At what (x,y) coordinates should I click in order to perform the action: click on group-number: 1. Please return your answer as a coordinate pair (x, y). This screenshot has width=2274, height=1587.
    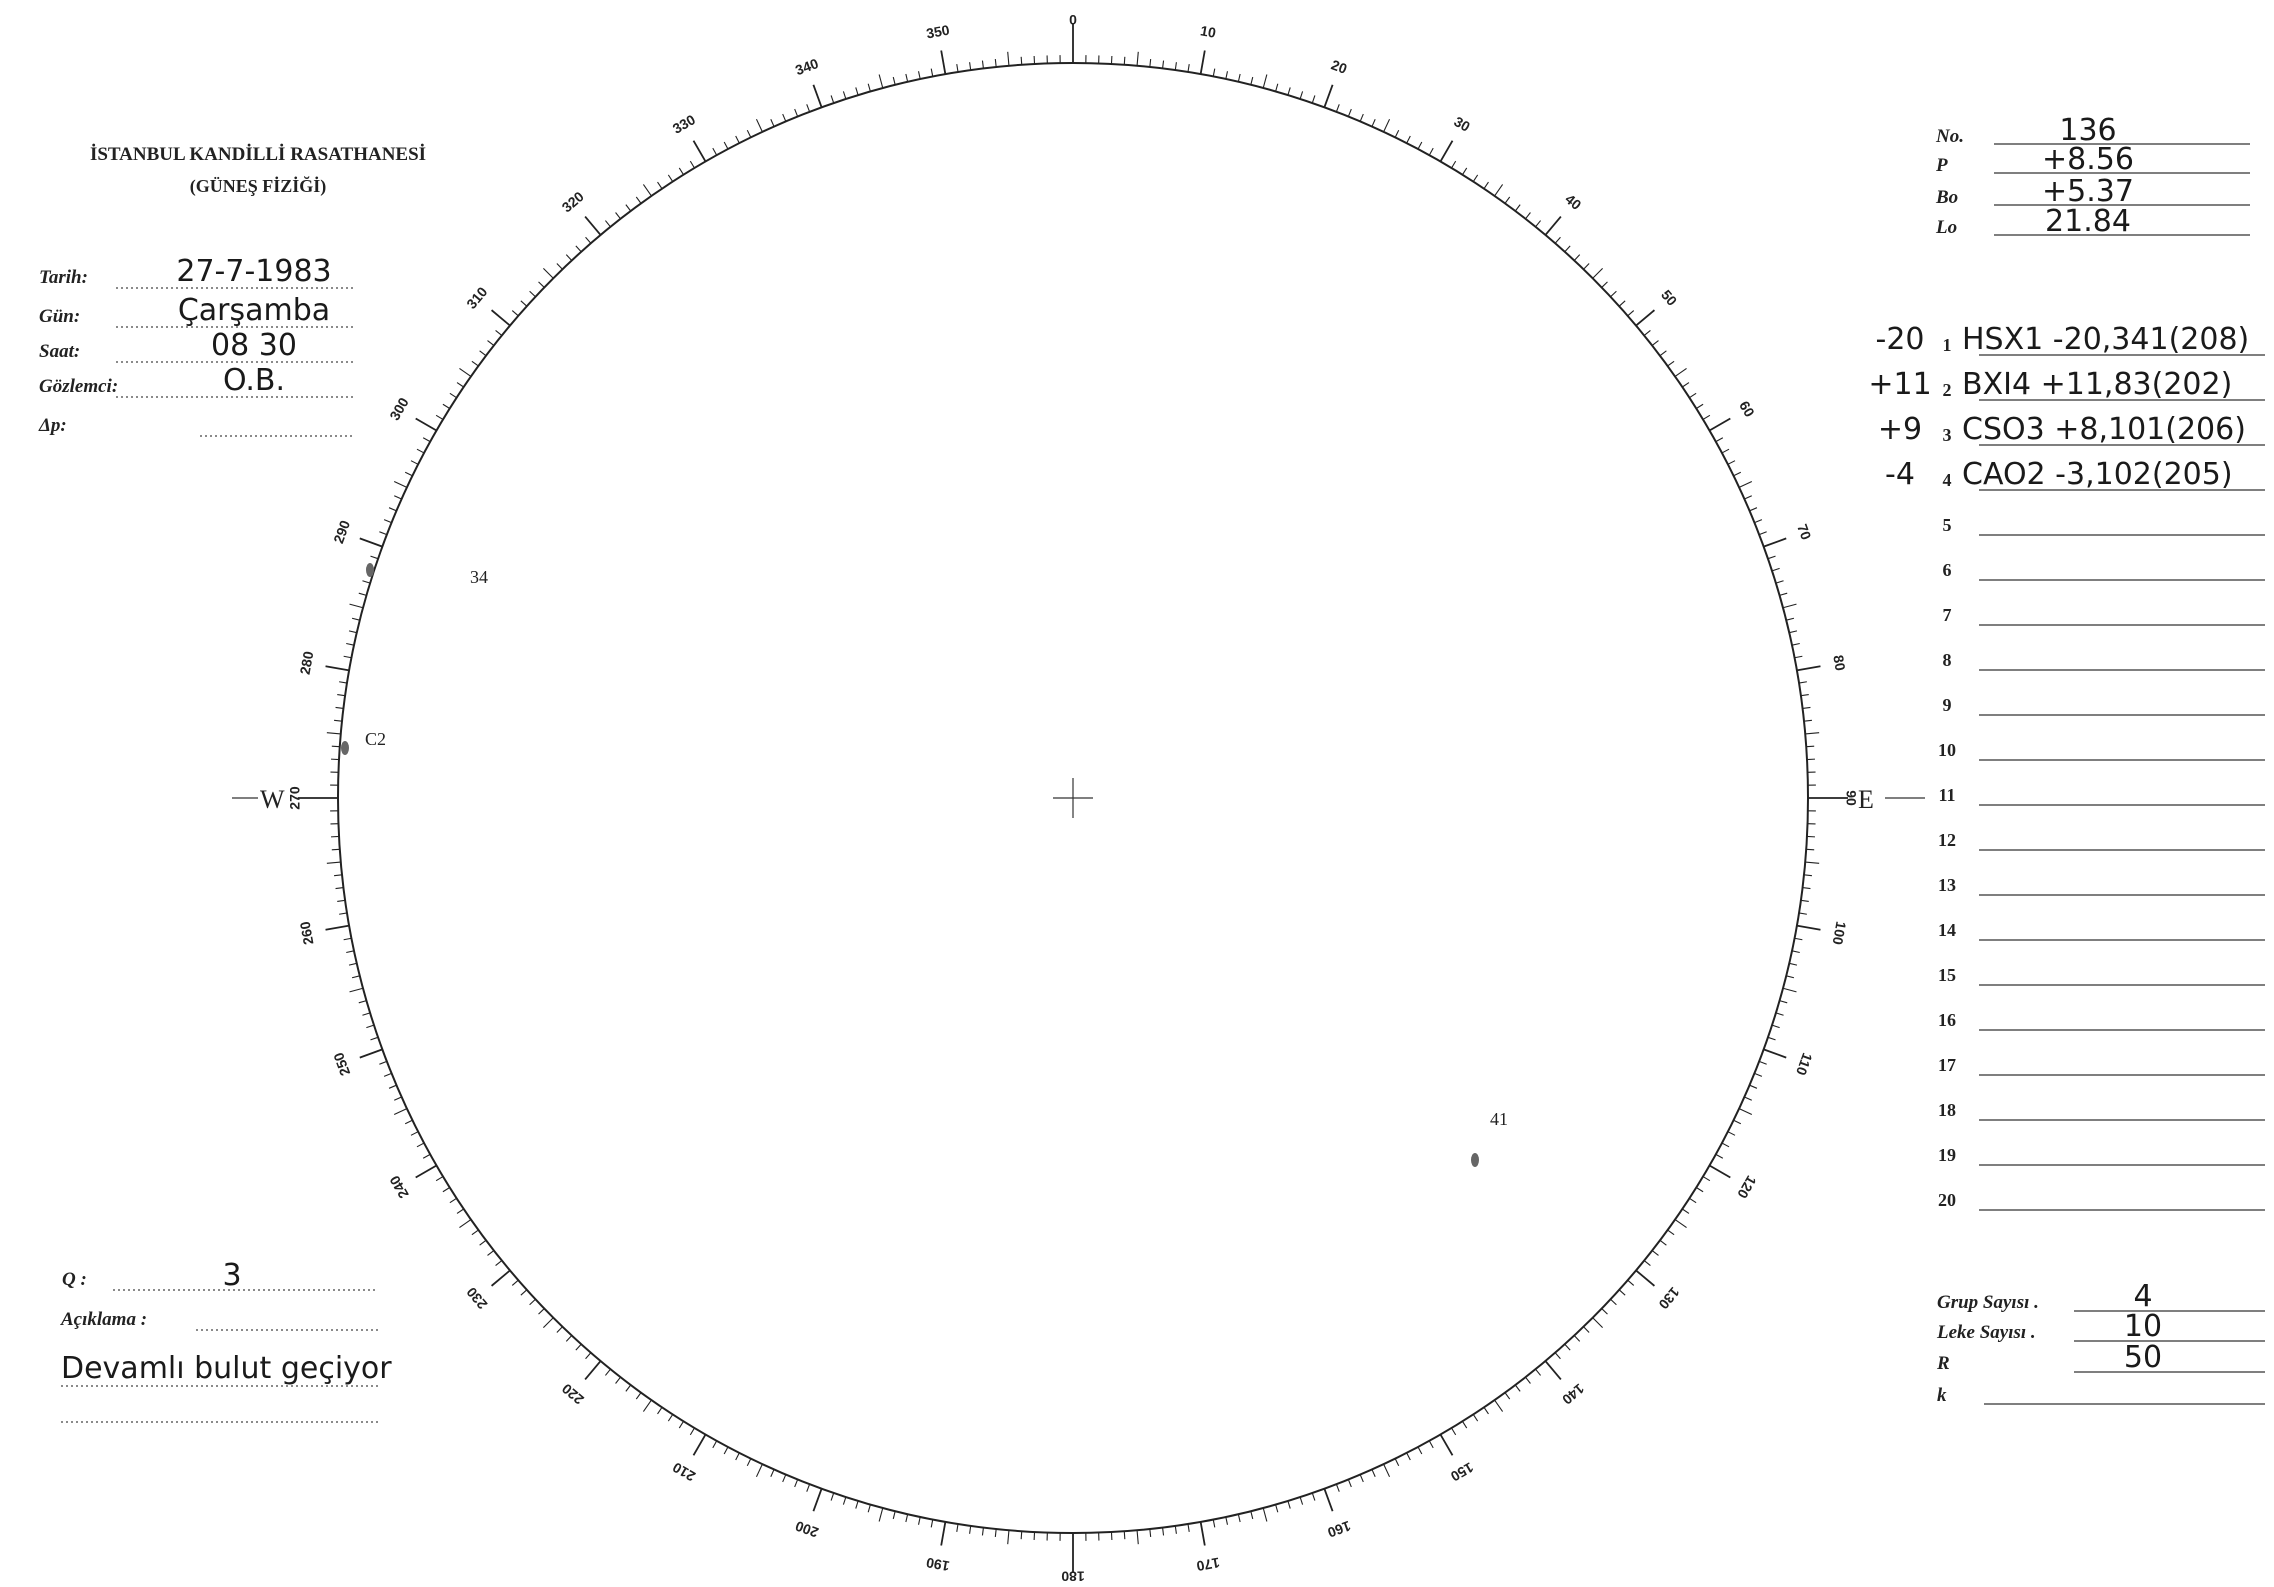
    Looking at the image, I should click on (1947, 345).